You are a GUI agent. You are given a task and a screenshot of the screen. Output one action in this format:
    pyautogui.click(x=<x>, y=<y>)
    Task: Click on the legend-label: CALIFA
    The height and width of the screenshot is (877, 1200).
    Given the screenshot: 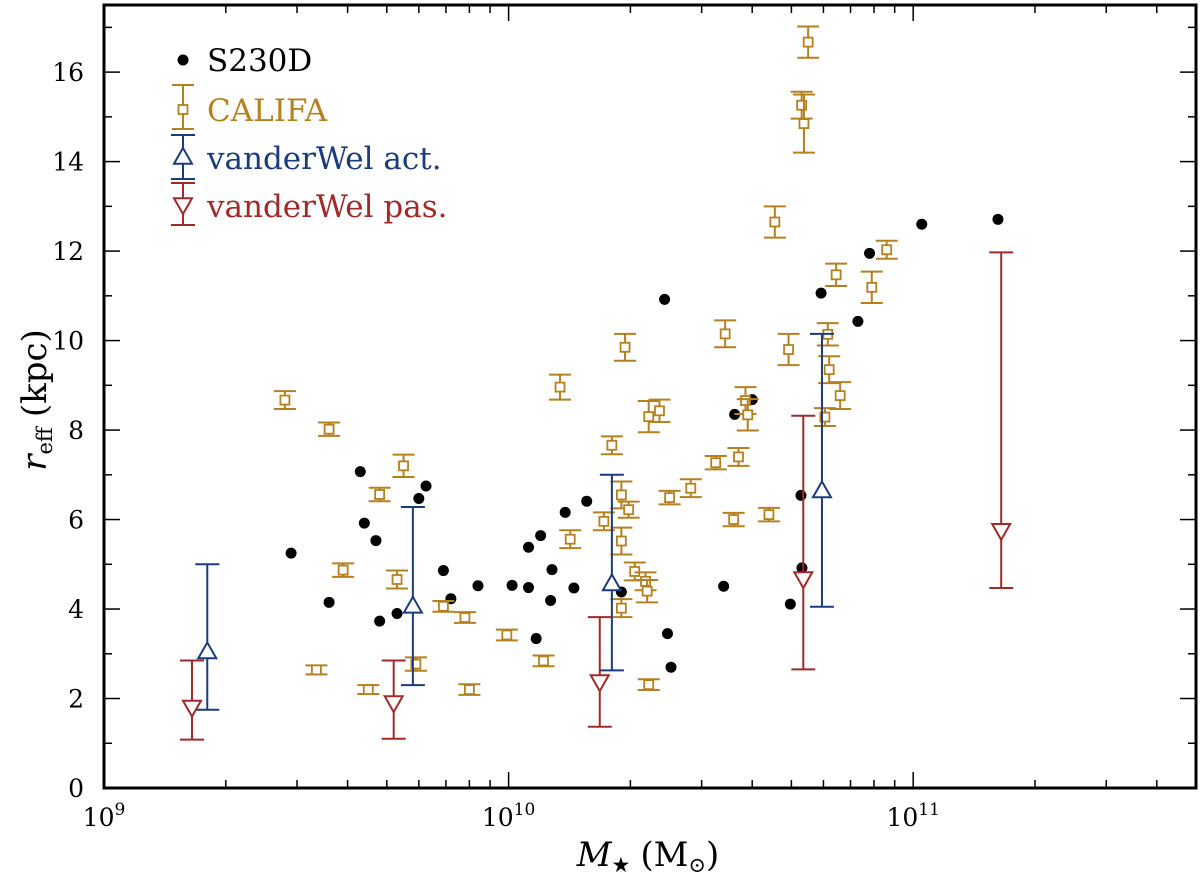 What is the action you would take?
    pyautogui.click(x=267, y=111)
    